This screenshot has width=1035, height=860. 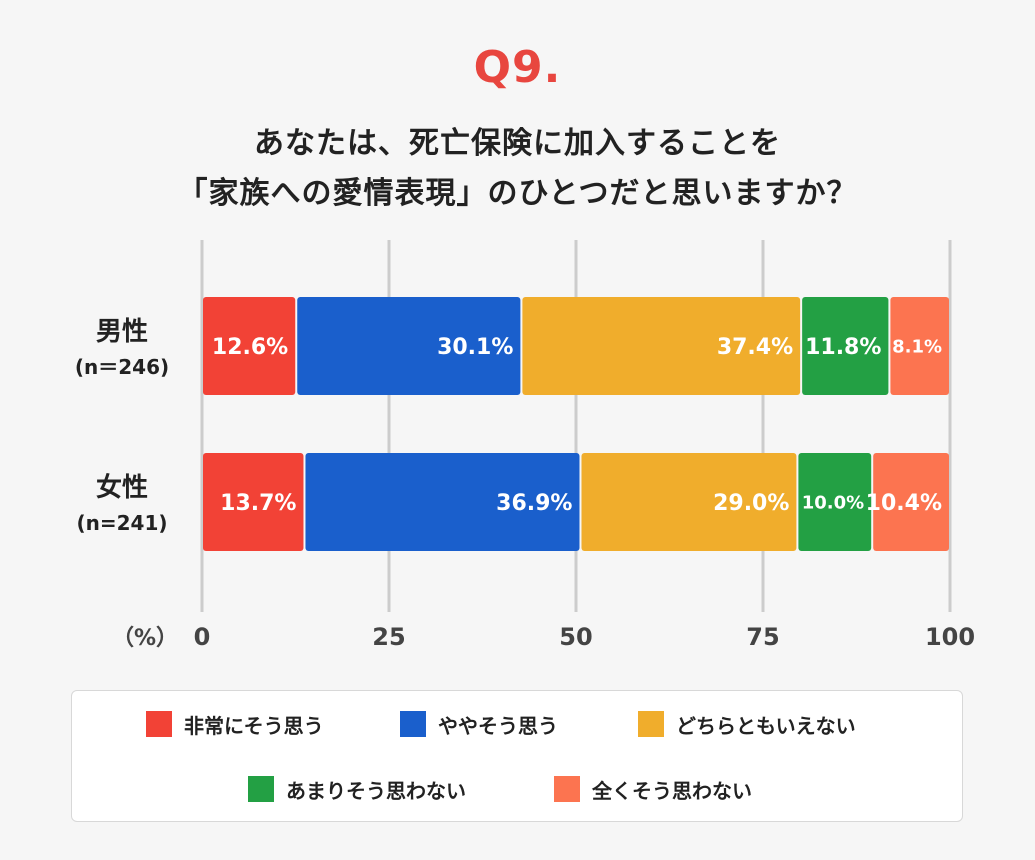 I want to click on legend-item-very-much: 非常にそう思う, so click(x=235, y=724).